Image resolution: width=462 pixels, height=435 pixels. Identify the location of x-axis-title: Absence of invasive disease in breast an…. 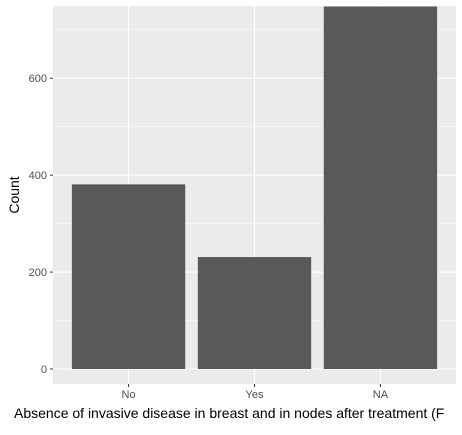
(229, 413).